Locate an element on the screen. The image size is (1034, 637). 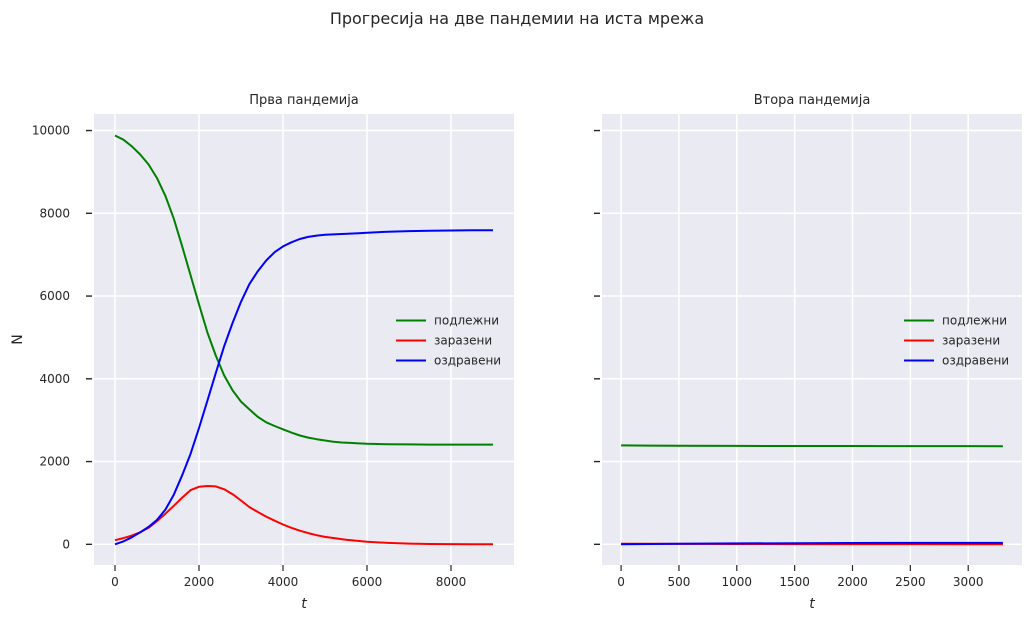
series-group is located at coordinates (812, 495).